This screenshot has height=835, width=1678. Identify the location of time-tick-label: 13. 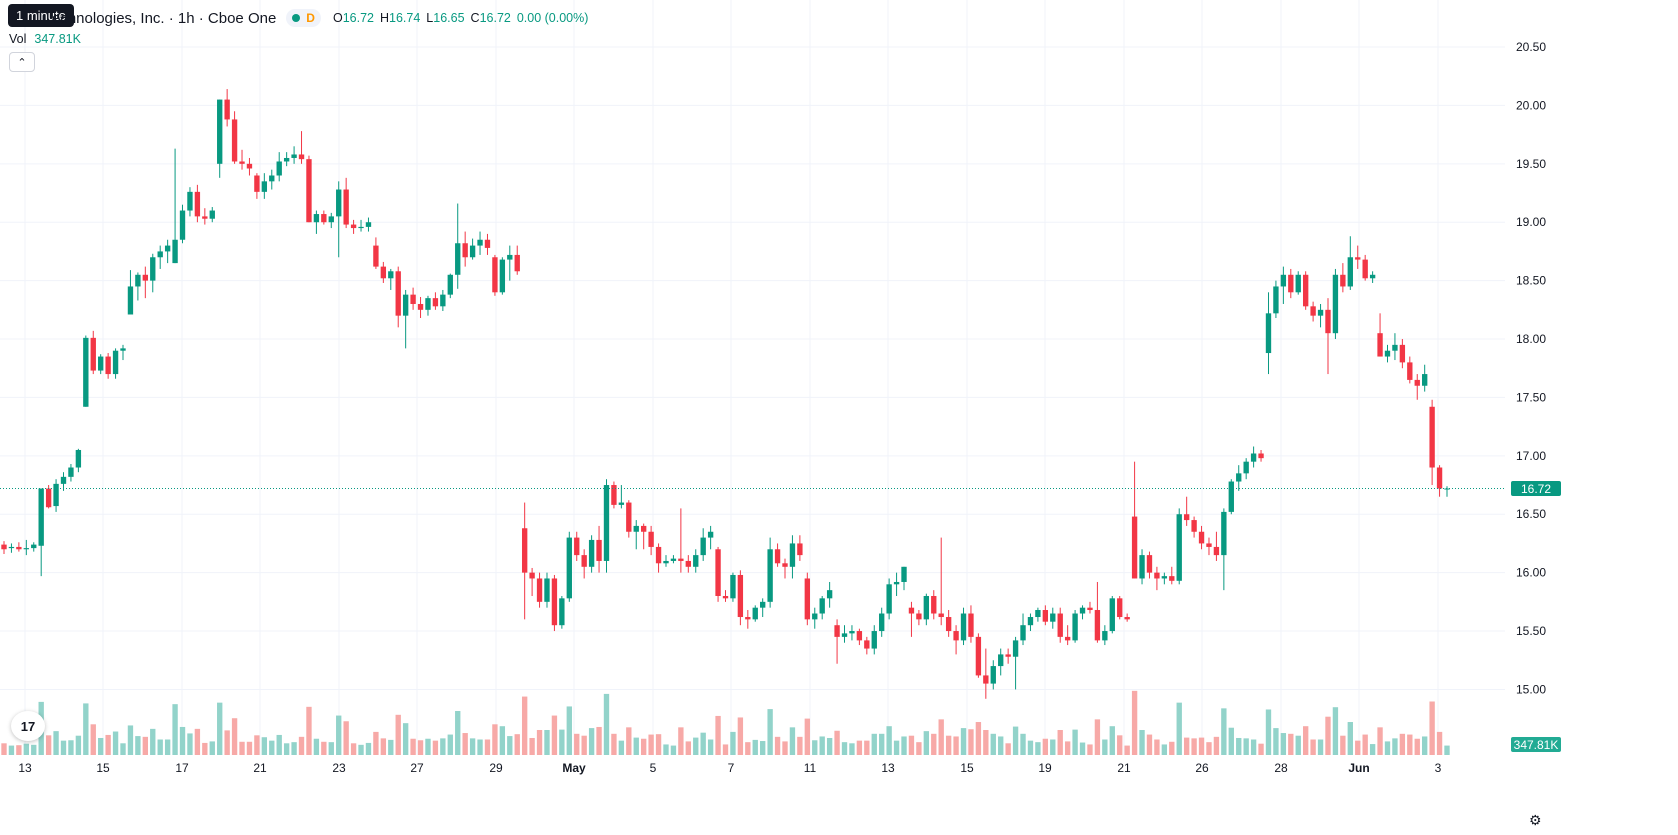
(888, 768).